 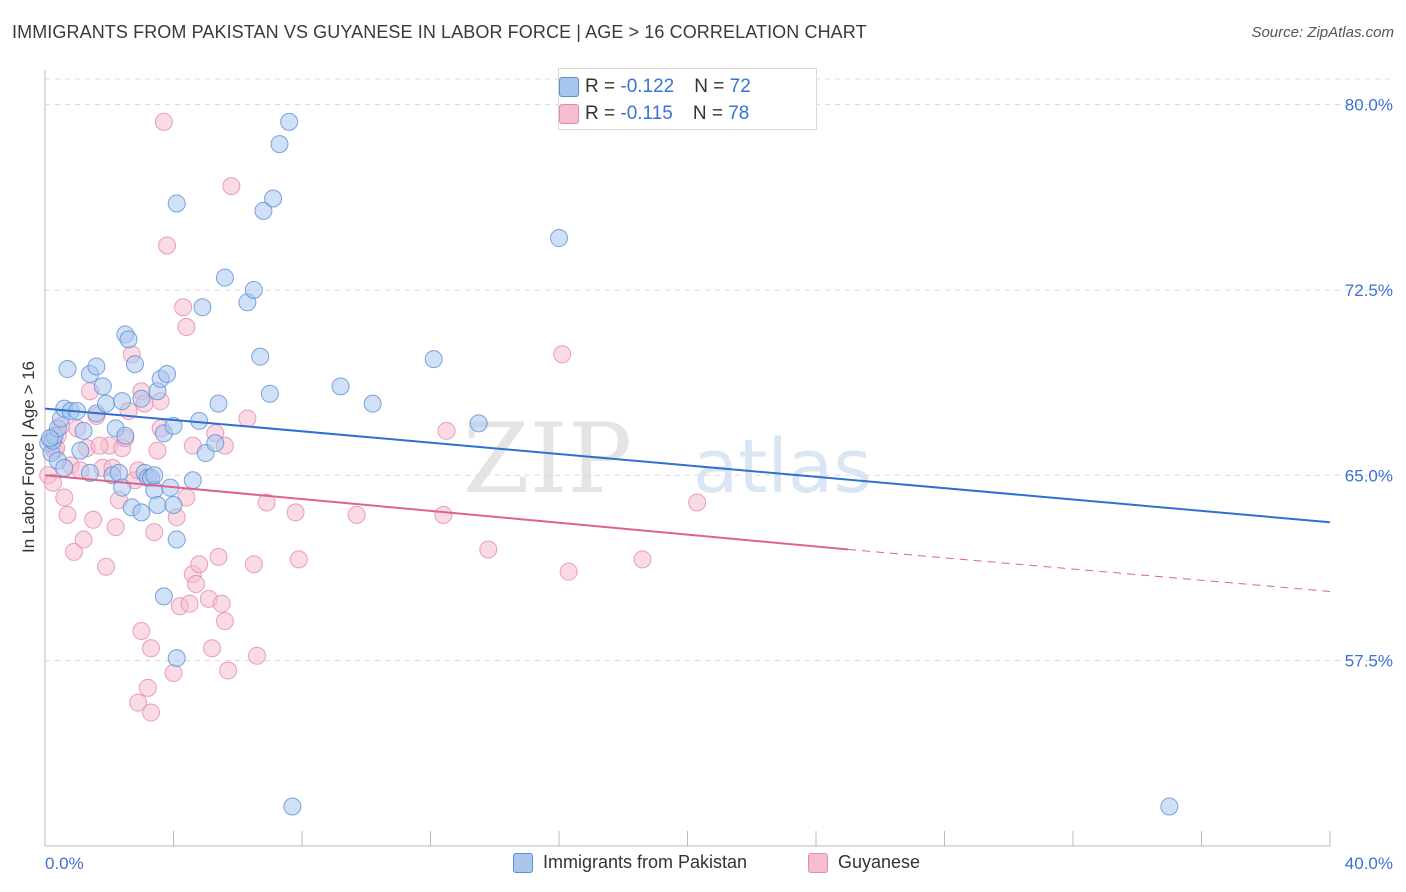 What do you see at coordinates (1369, 863) in the screenshot?
I see `x-tick-label-end: 40.0%` at bounding box center [1369, 863].